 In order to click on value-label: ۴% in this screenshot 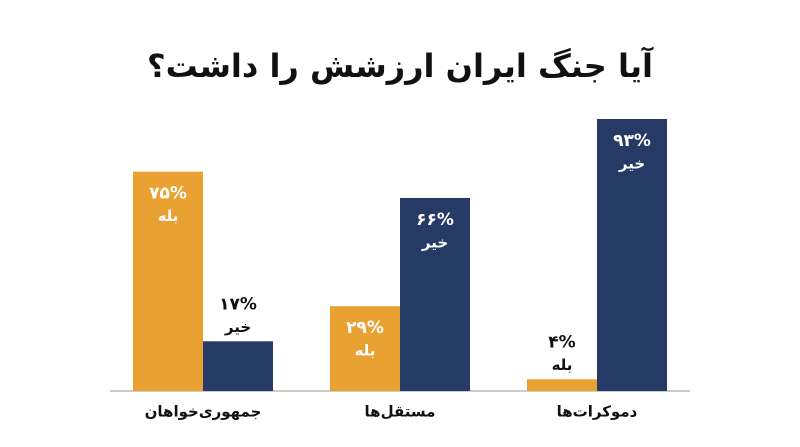, I will do `click(561, 342)`.